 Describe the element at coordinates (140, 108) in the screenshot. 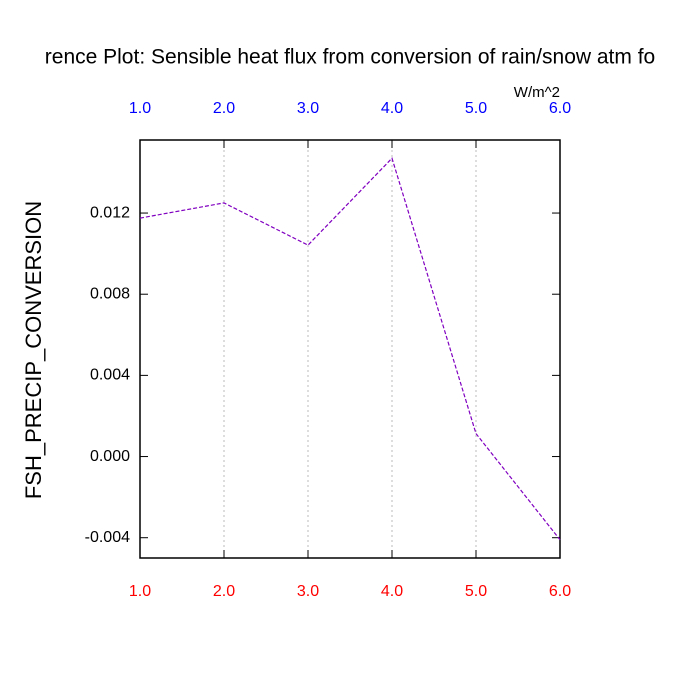

I see `x-tick-label-top: 1.0` at that location.